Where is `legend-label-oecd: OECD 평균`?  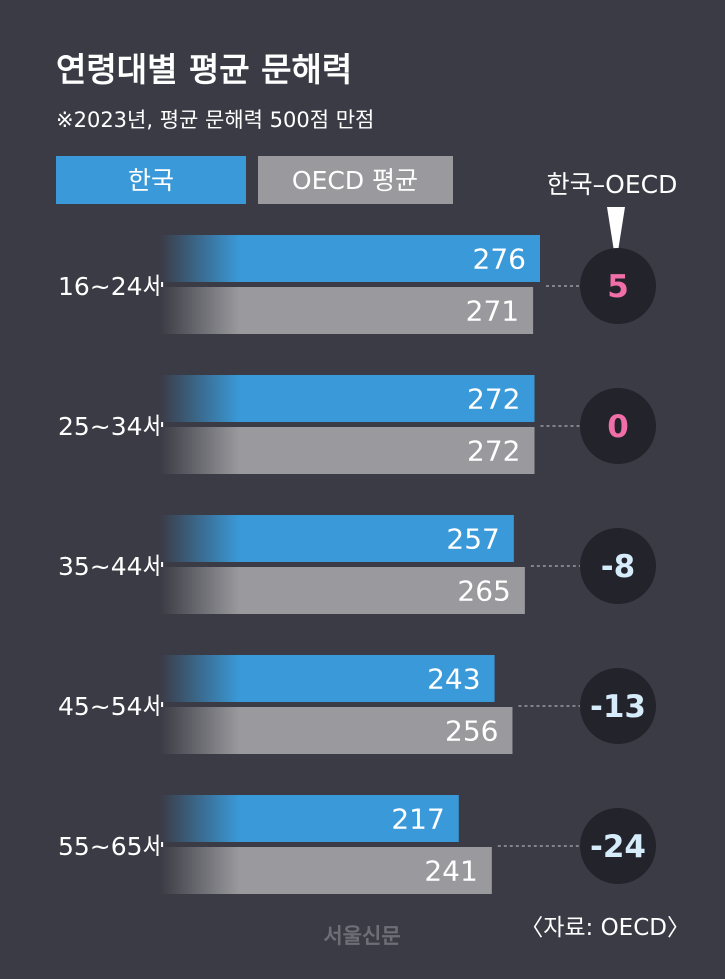
legend-label-oecd: OECD 평균 is located at coordinates (355, 180).